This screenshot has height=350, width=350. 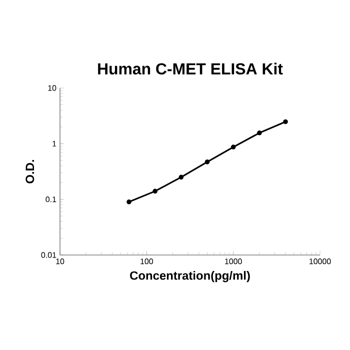 I want to click on x-axis-title: Concentration(pg/ml), so click(x=190, y=276).